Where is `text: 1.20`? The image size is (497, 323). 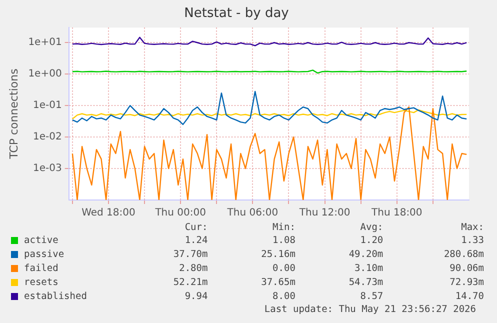 text: 1.20 is located at coordinates (371, 241).